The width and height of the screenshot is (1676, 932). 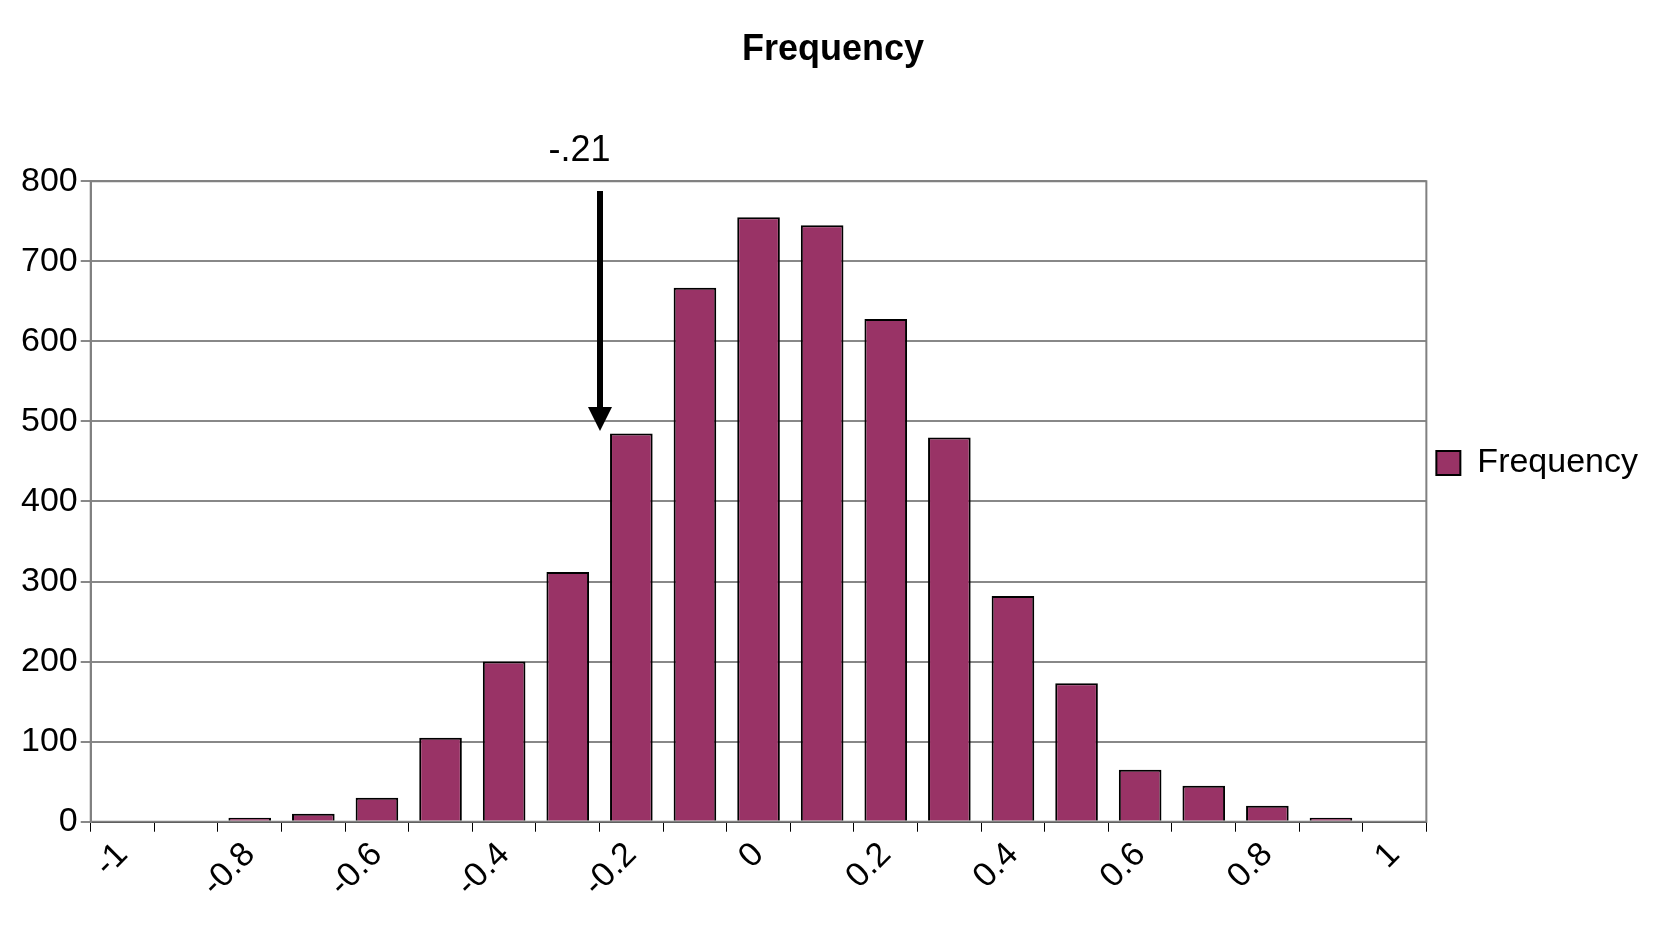 What do you see at coordinates (49, 418) in the screenshot?
I see `y-tick-label: 500` at bounding box center [49, 418].